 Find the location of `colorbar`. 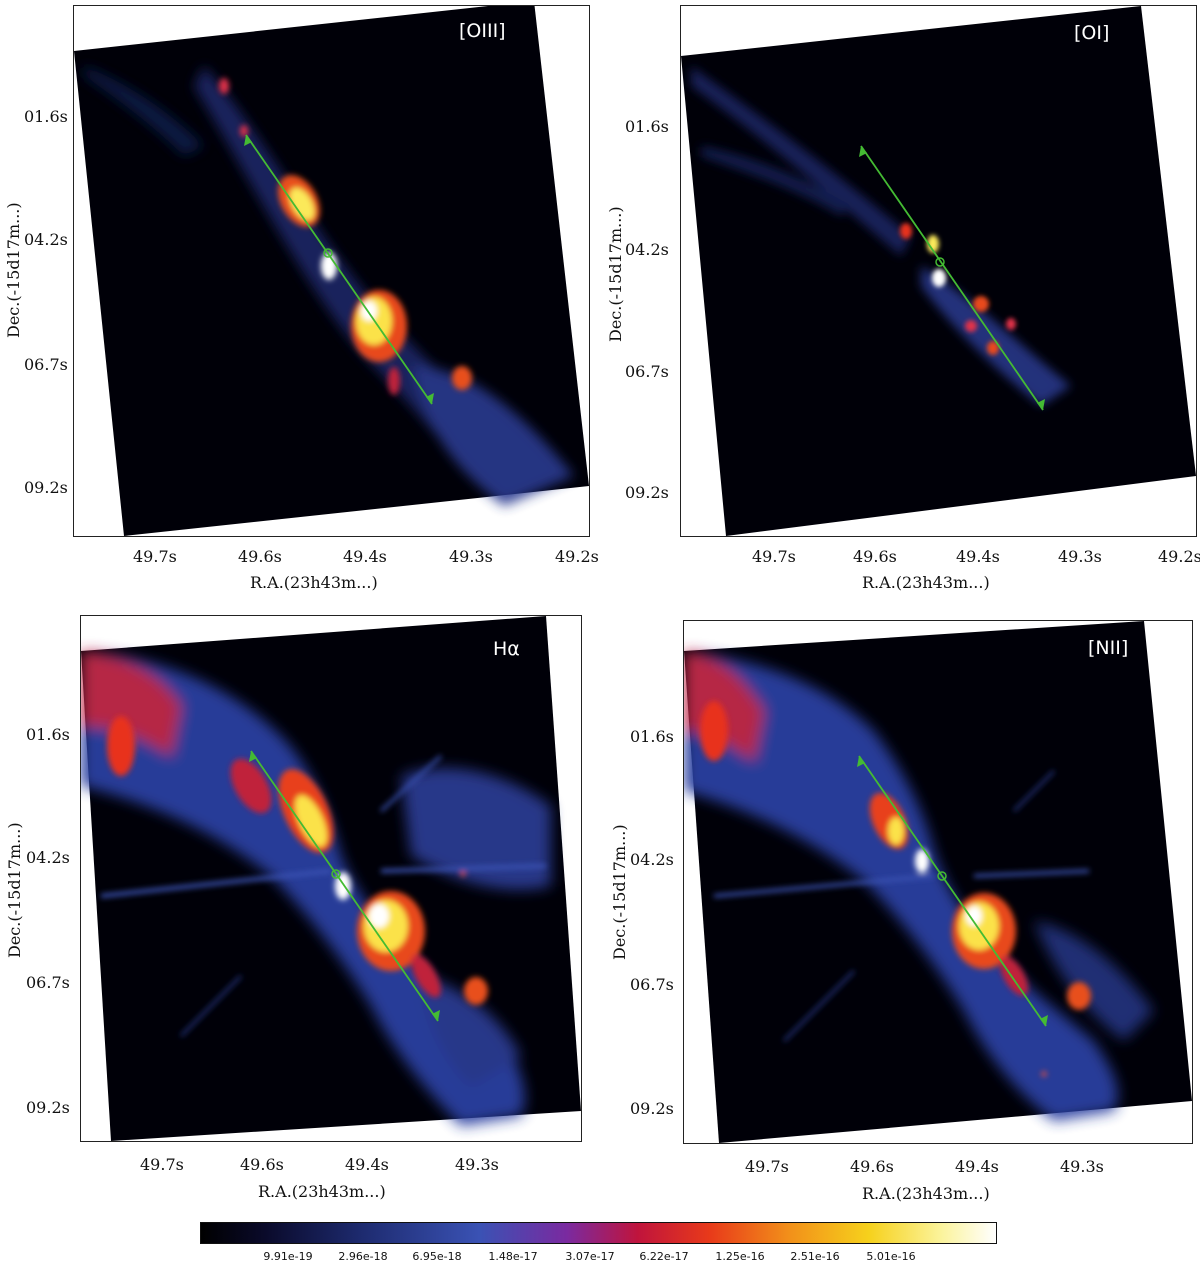

colorbar is located at coordinates (598, 1233).